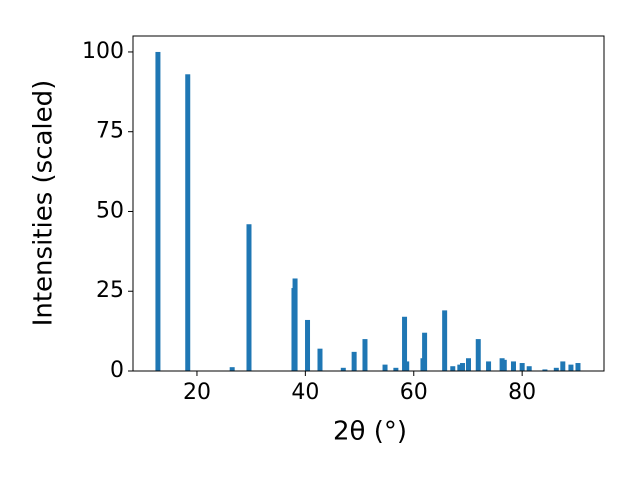 The image size is (640, 480). Describe the element at coordinates (44, 203) in the screenshot. I see `y-axis-label: Intensities (scaled)` at that location.